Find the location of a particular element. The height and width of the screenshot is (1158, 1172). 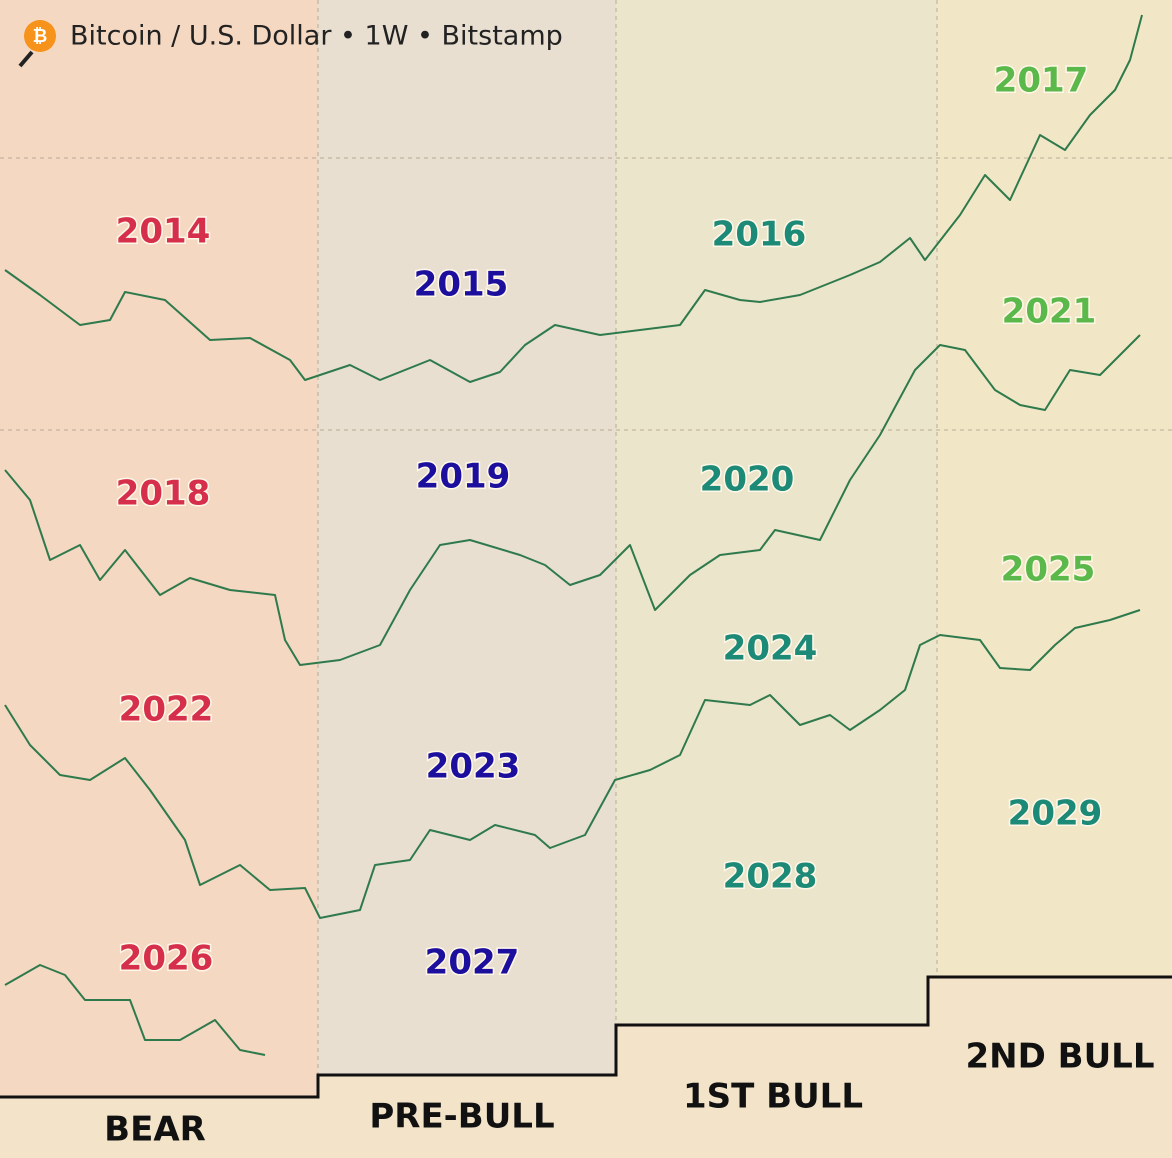

bitcoin-symbol: ₿ is located at coordinates (40, 36).